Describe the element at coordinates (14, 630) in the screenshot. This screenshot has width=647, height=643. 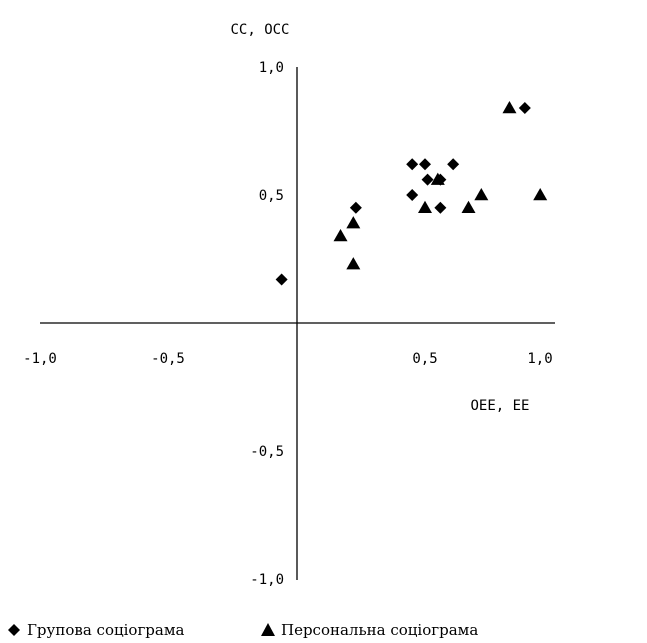
I see `legend-diamond-icon` at that location.